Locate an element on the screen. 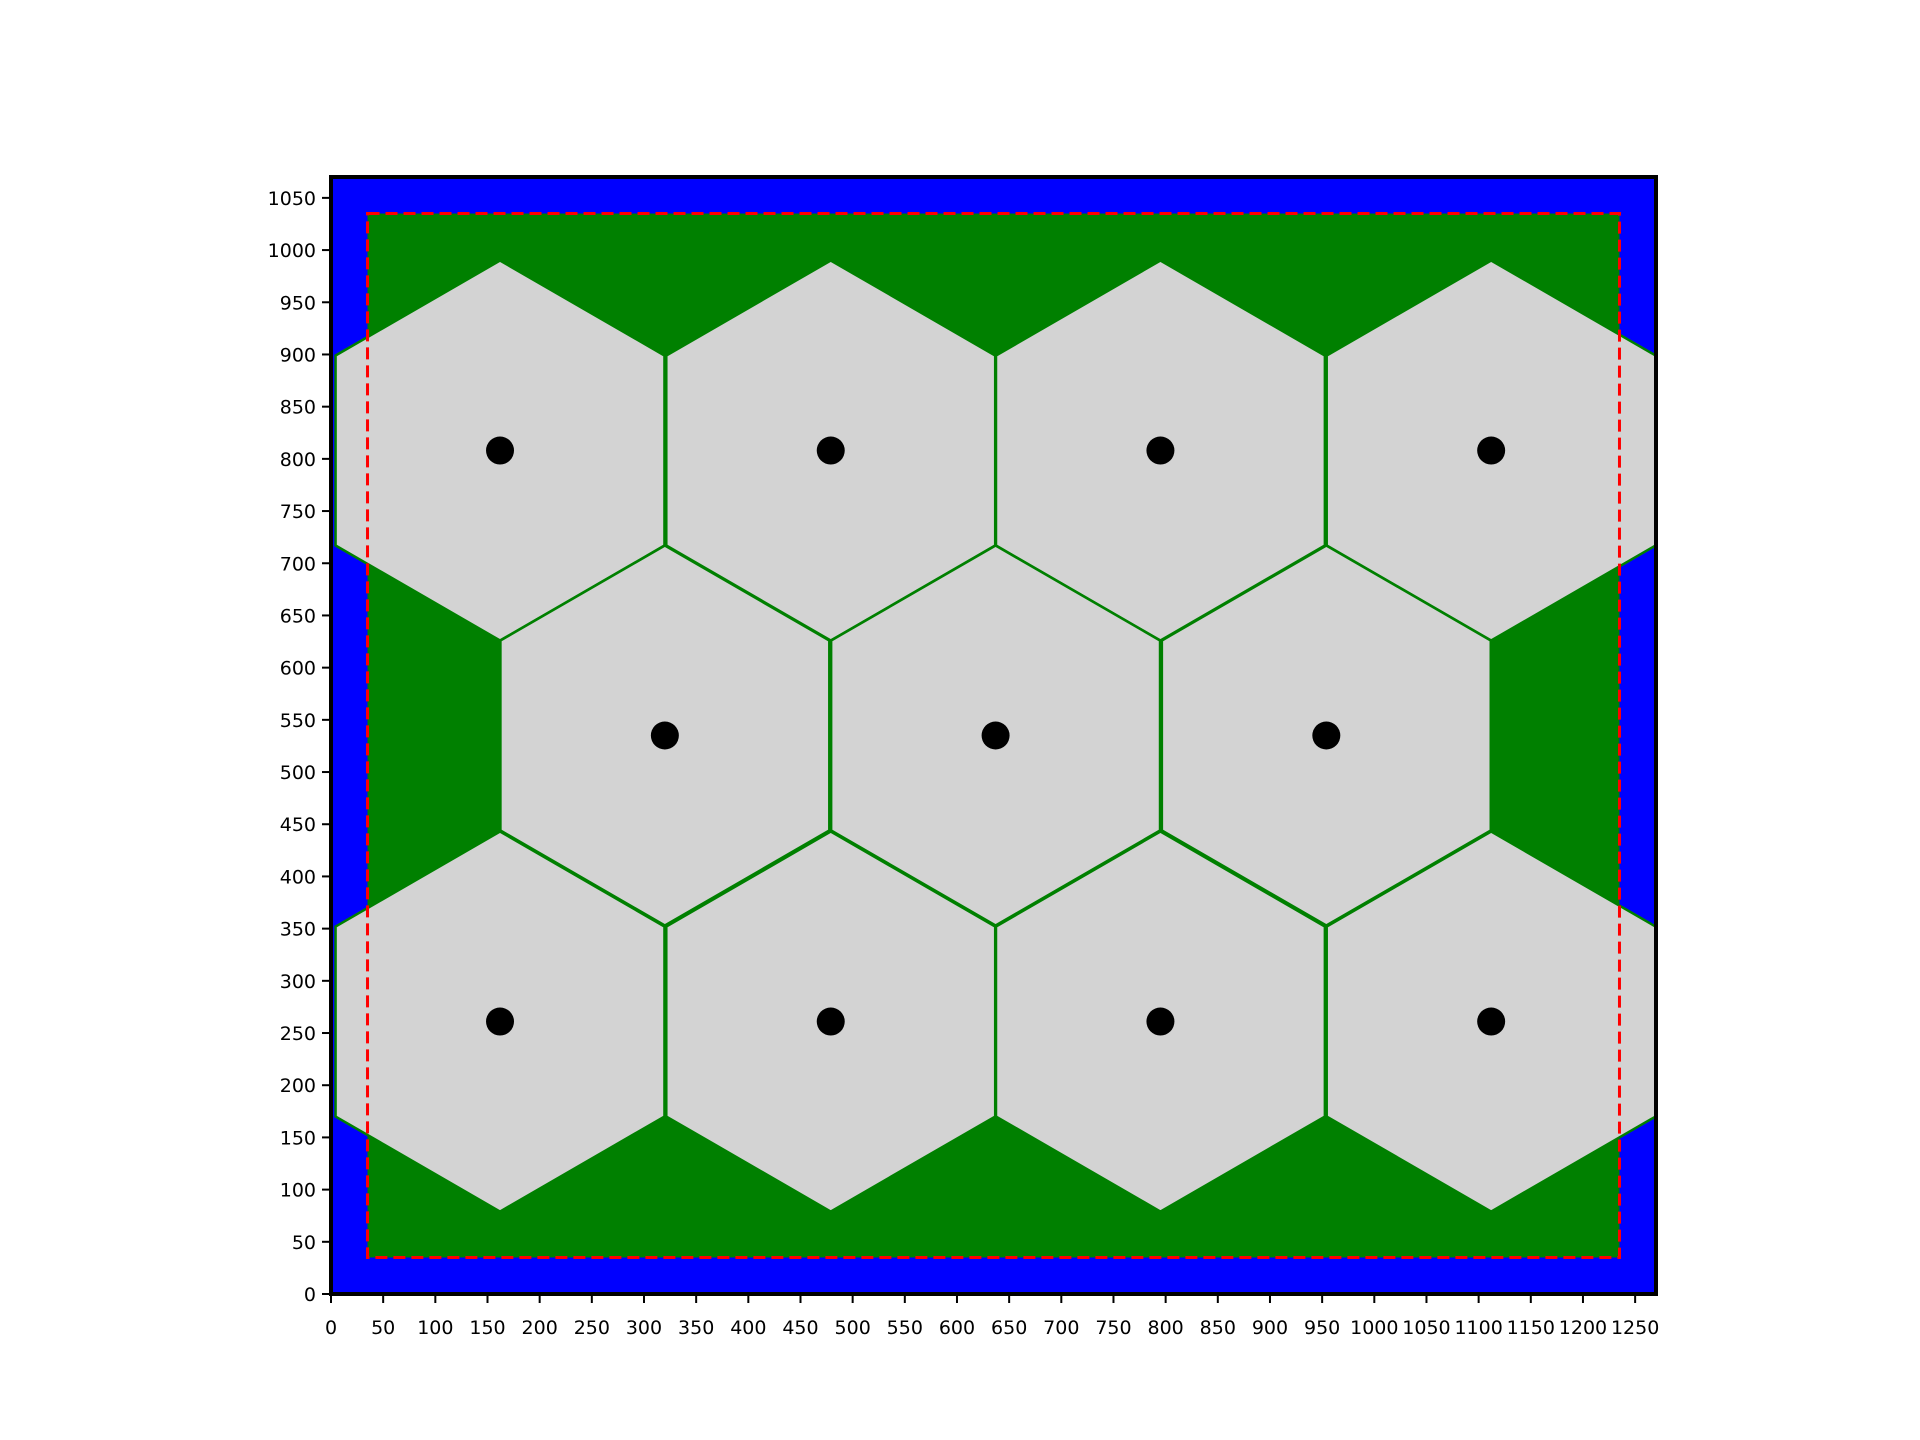  x-tick-label: 950 is located at coordinates (1322, 1328).